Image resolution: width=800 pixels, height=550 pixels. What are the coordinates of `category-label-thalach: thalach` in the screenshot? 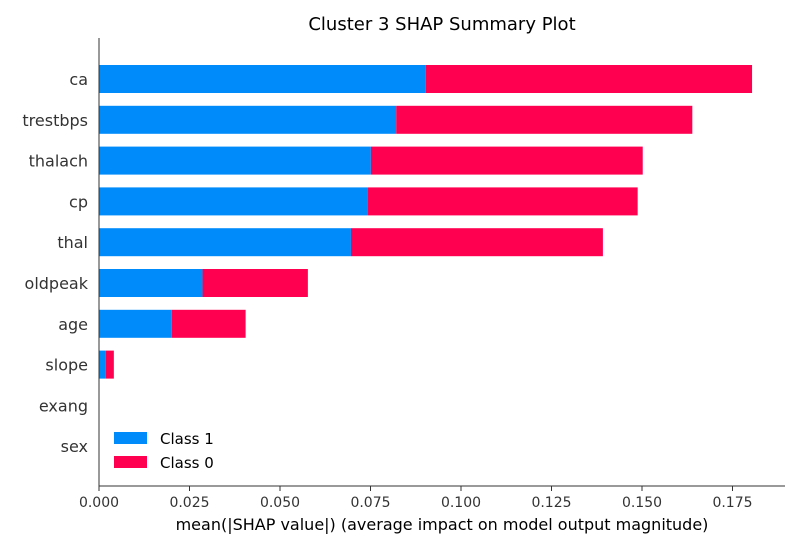 It's located at (58, 161).